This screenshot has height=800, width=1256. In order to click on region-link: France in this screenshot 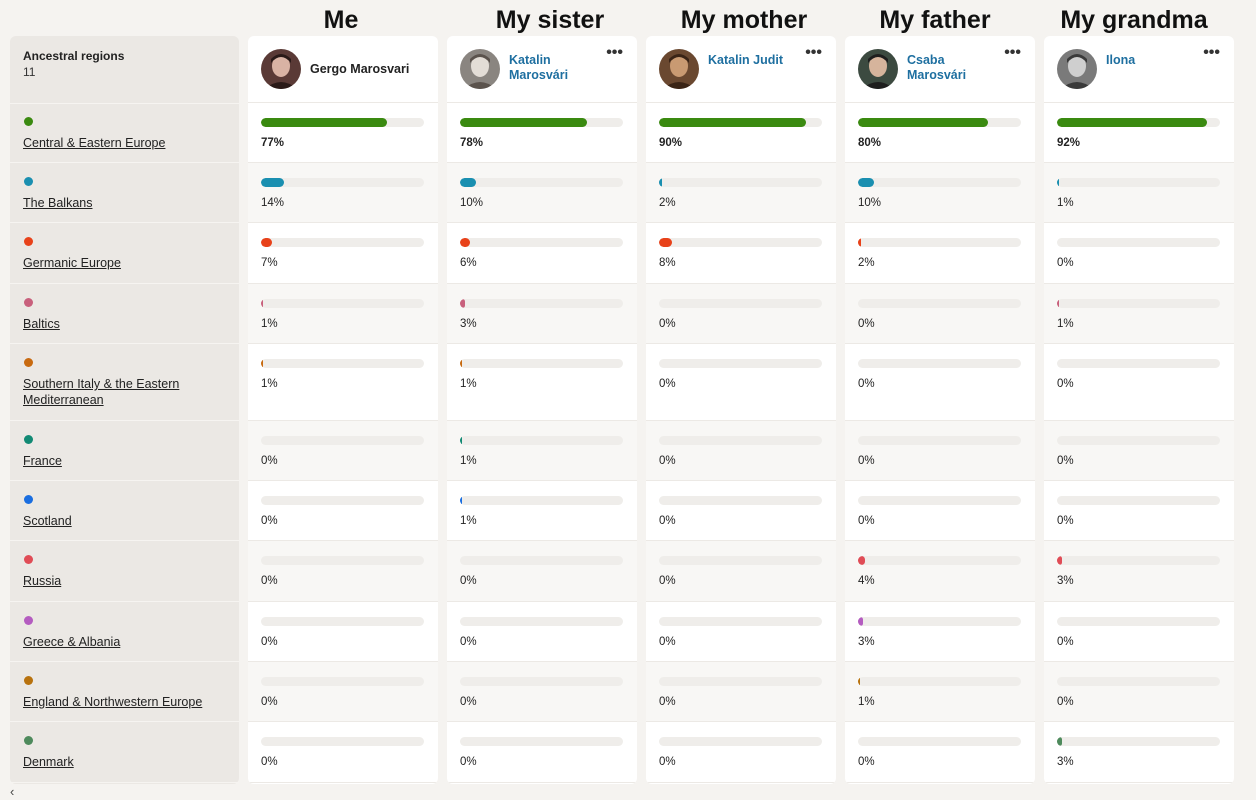, I will do `click(42, 461)`.